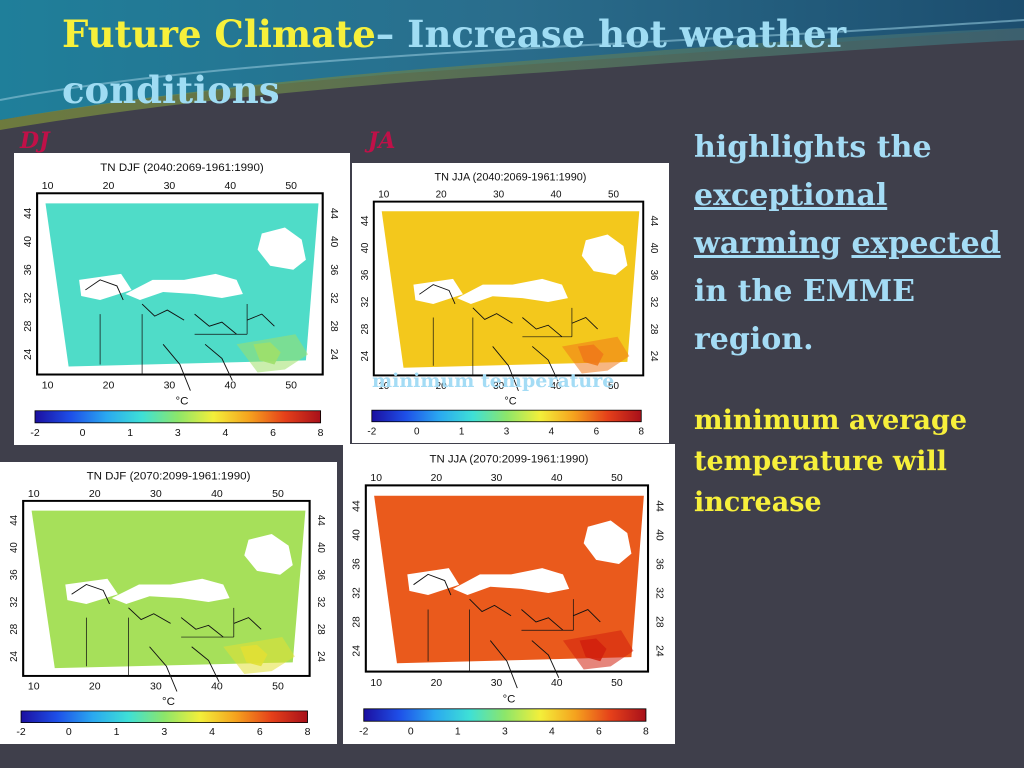 This screenshot has height=768, width=1024. I want to click on season-label-jja-line1: JA, so click(382, 141).